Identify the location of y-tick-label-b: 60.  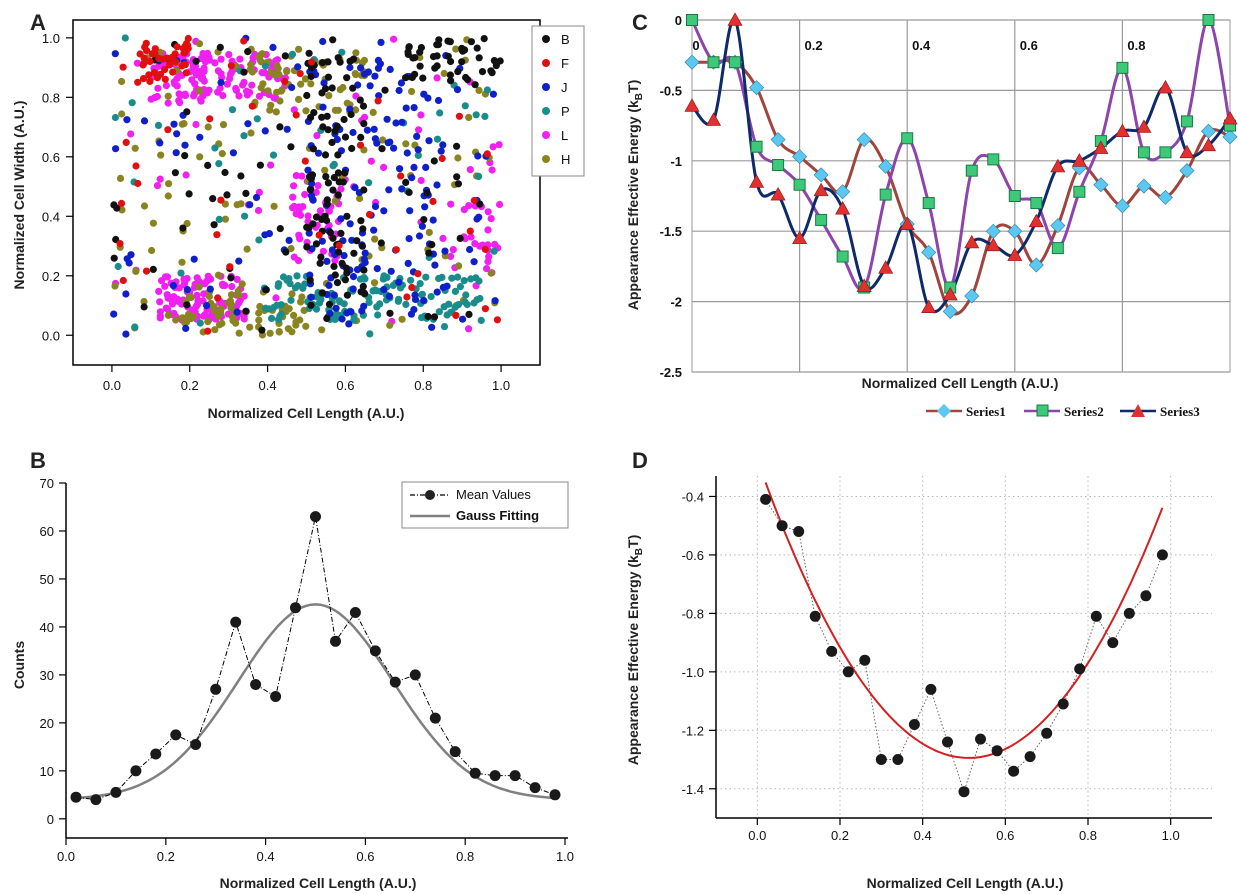
(47, 531).